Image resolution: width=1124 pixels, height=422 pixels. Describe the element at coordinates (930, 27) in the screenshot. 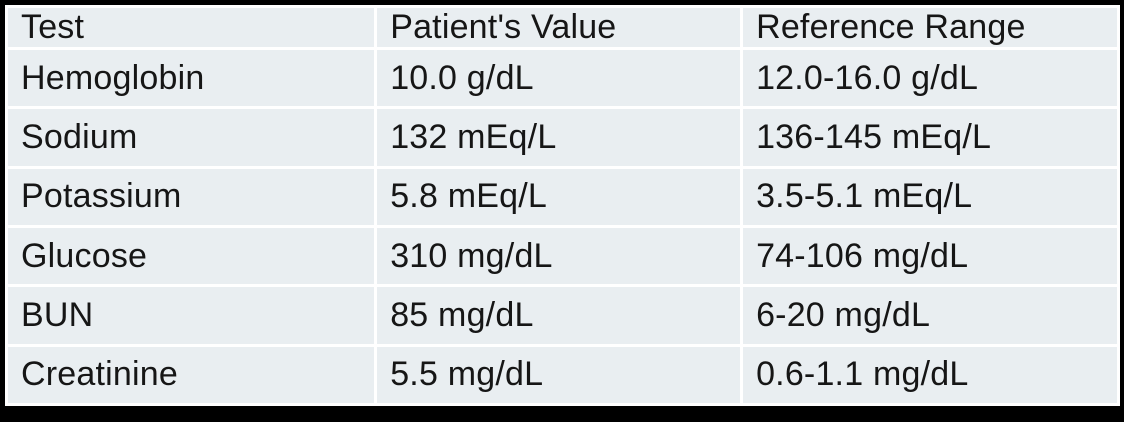

I see `column-header-reference-range: Reference Range` at that location.